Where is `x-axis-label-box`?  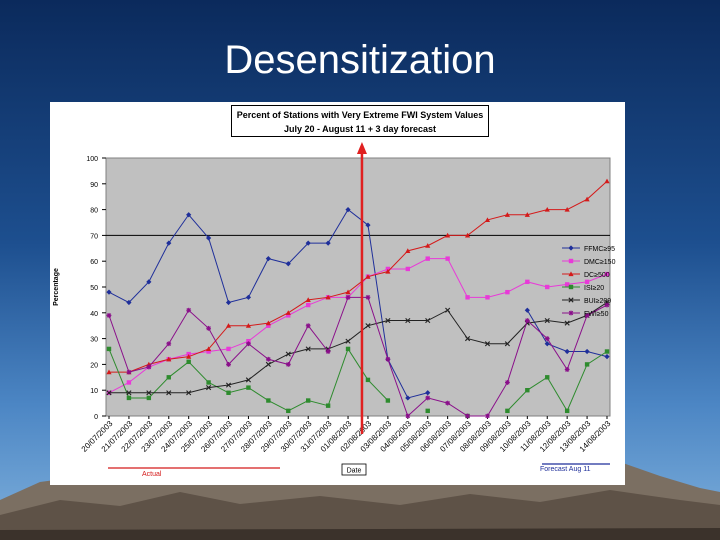
x-axis-label-box is located at coordinates (354, 469).